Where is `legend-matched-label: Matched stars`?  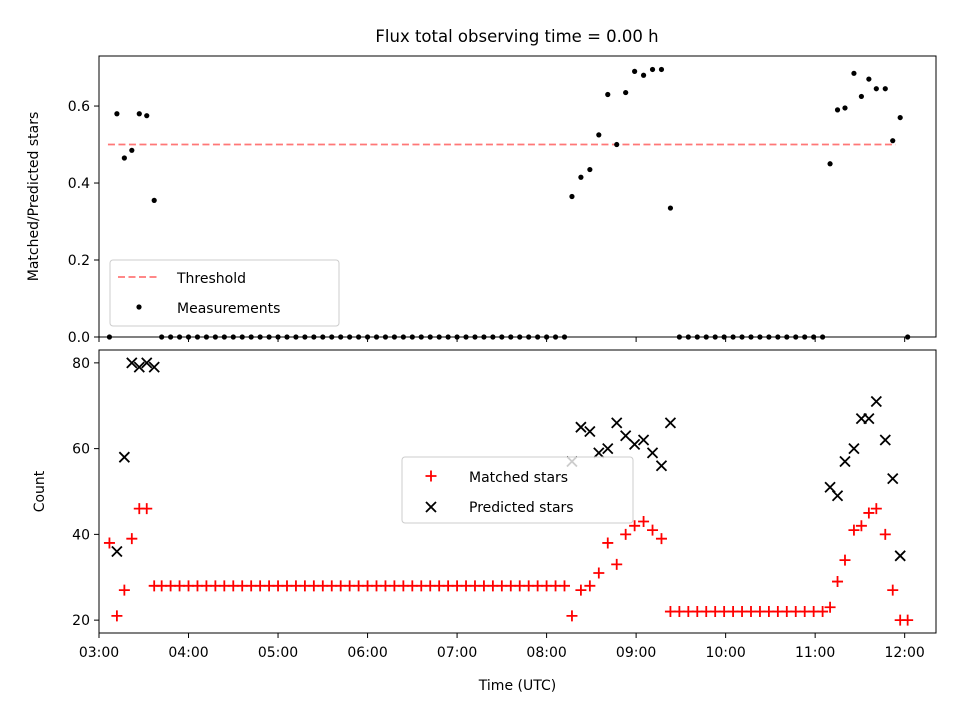
legend-matched-label: Matched stars is located at coordinates (518, 478).